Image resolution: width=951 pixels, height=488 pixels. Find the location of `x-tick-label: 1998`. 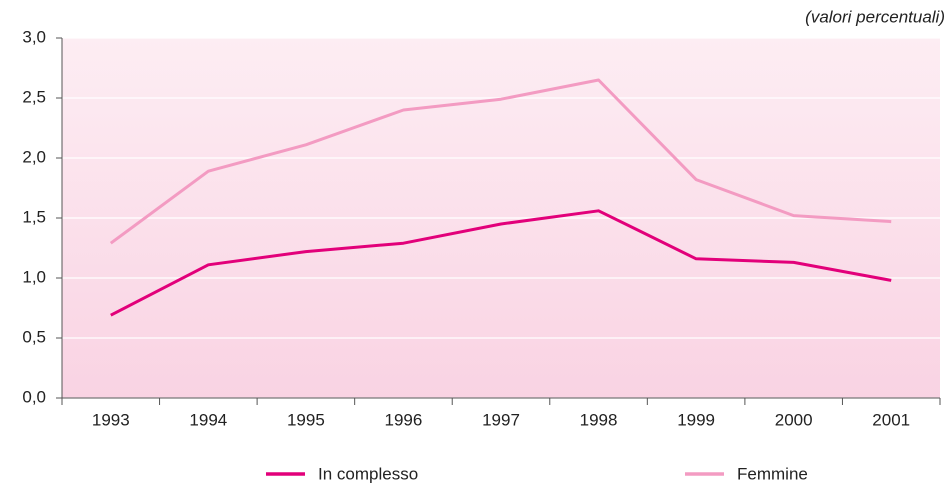

x-tick-label: 1998 is located at coordinates (599, 419).